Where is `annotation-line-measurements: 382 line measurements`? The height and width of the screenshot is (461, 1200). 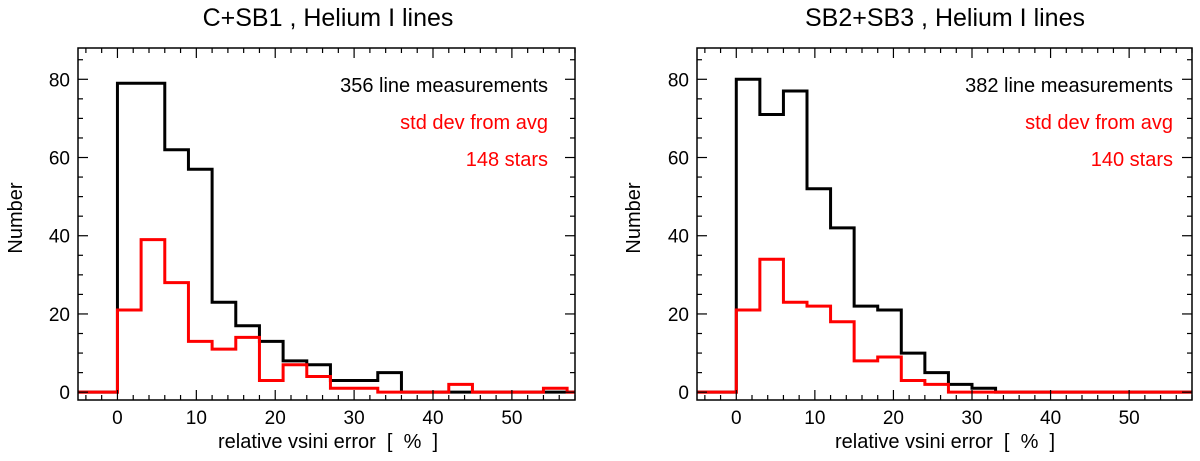 annotation-line-measurements: 382 line measurements is located at coordinates (1069, 86).